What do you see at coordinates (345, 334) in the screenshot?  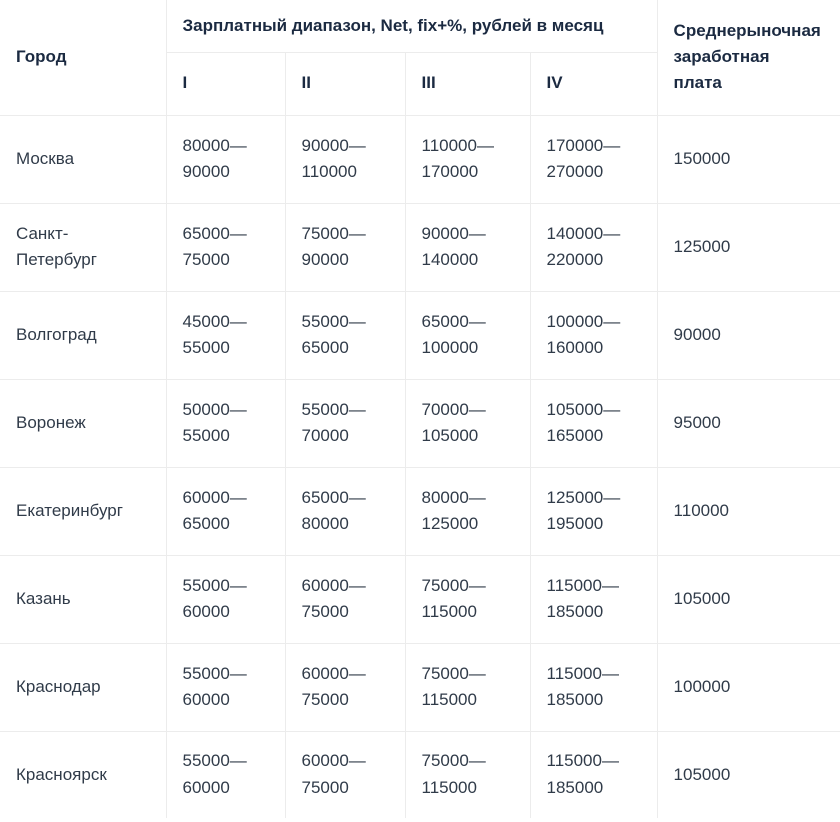 I see `range-q2: 55000— 65000` at bounding box center [345, 334].